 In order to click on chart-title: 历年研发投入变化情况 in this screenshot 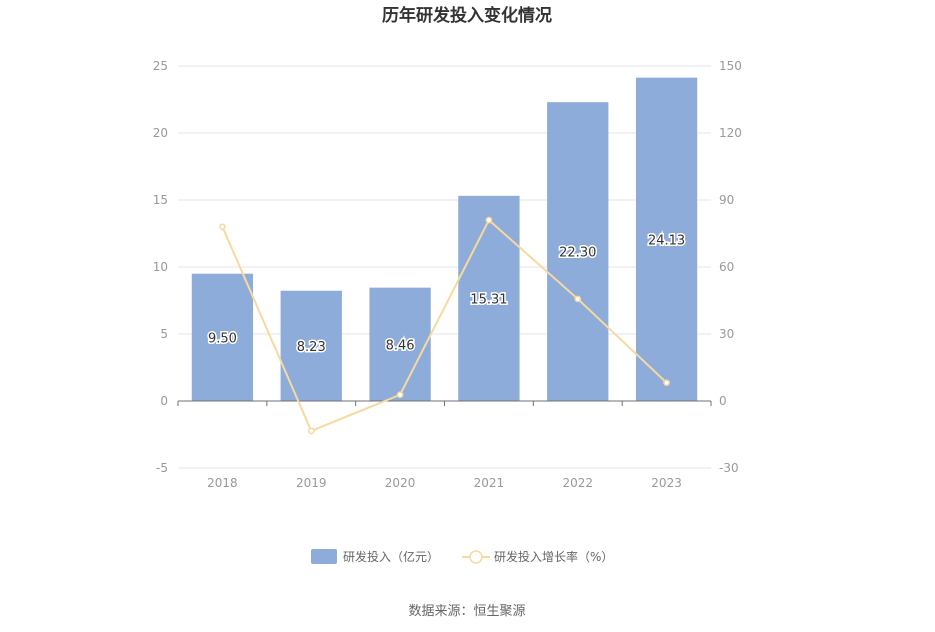, I will do `click(467, 15)`.